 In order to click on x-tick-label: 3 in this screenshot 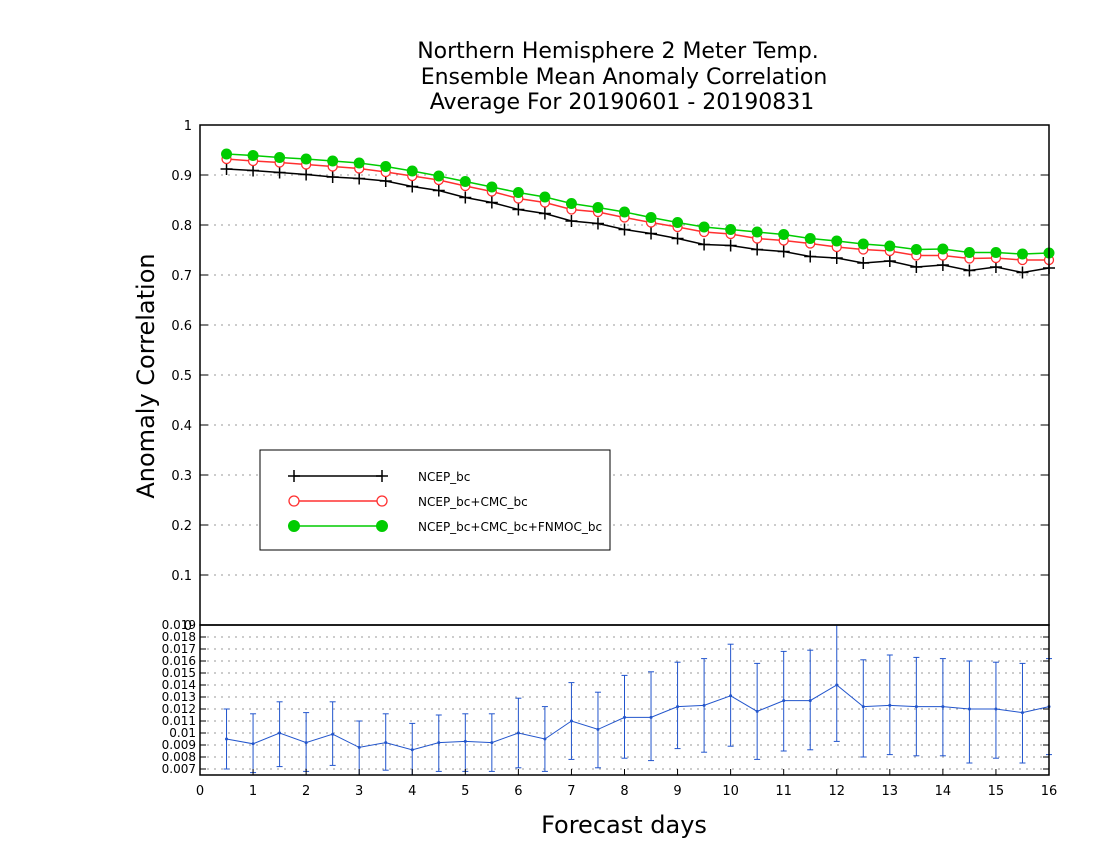, I will do `click(359, 791)`.